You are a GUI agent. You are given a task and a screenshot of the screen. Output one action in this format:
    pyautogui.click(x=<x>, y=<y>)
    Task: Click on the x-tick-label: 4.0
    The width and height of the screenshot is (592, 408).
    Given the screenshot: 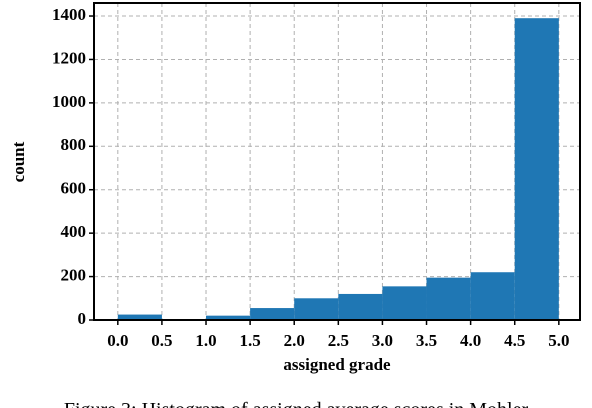 What is the action you would take?
    pyautogui.click(x=470, y=340)
    